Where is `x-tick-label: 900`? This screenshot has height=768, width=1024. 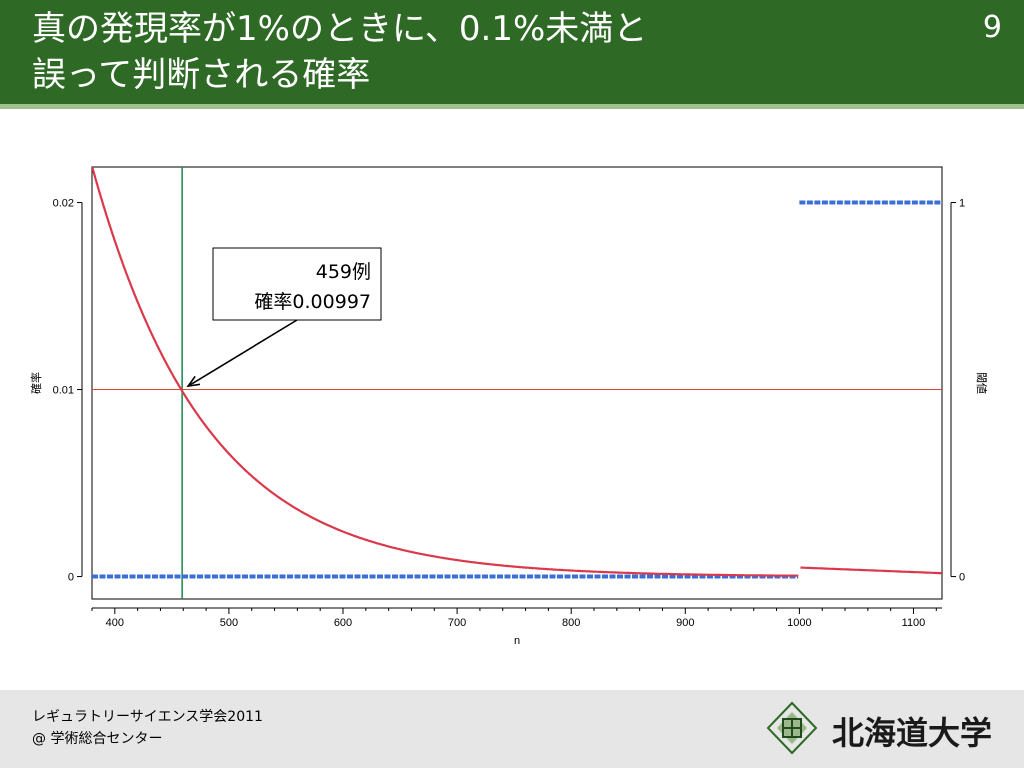 x-tick-label: 900 is located at coordinates (685, 623).